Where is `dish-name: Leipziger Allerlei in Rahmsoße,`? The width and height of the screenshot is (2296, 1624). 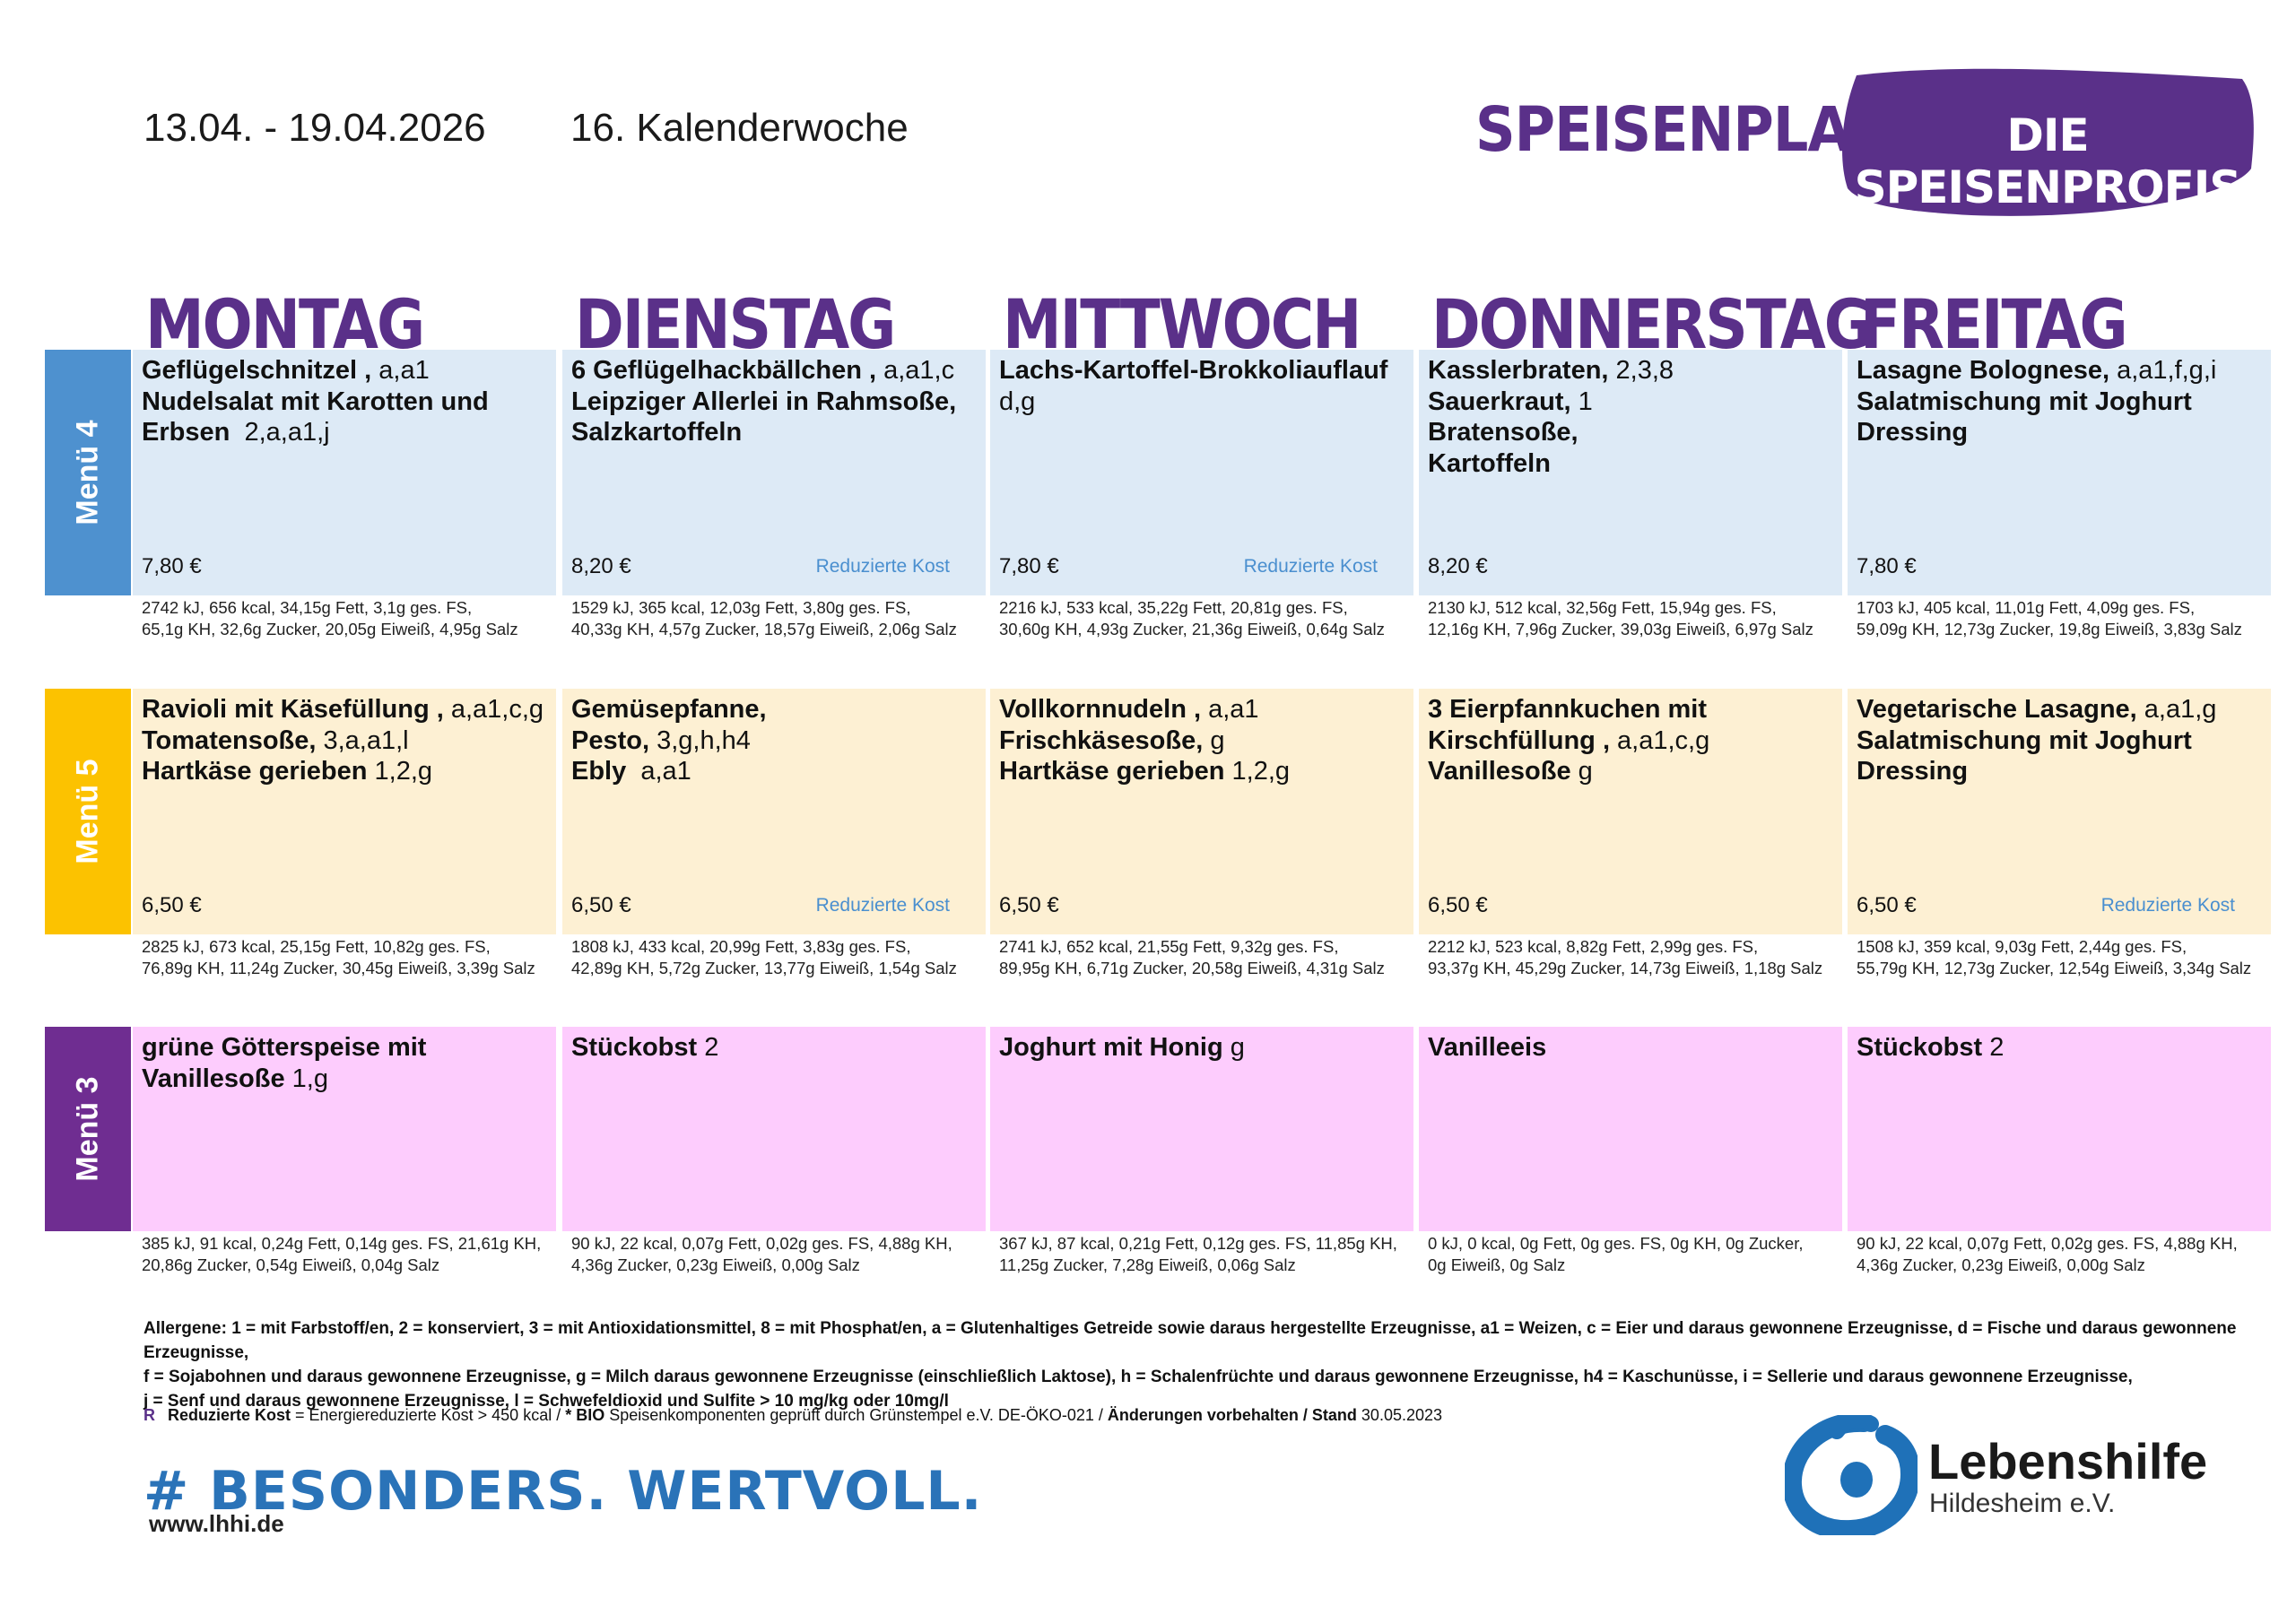 dish-name: Leipziger Allerlei in Rahmsoße, is located at coordinates (764, 401).